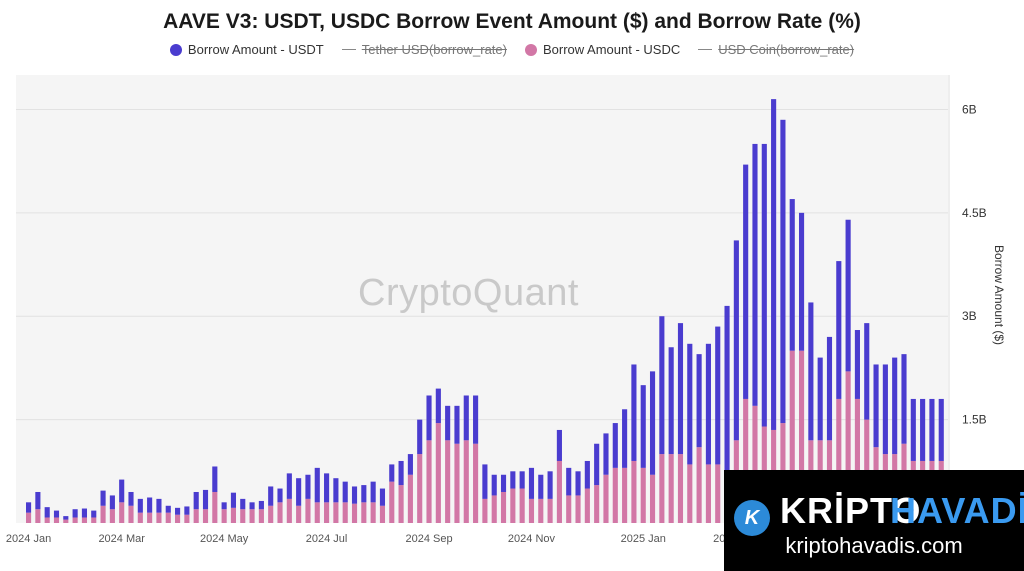  What do you see at coordinates (776, 49) in the screenshot?
I see `legend-item-usdc-rate: USD Coin(borrow_rate)` at bounding box center [776, 49].